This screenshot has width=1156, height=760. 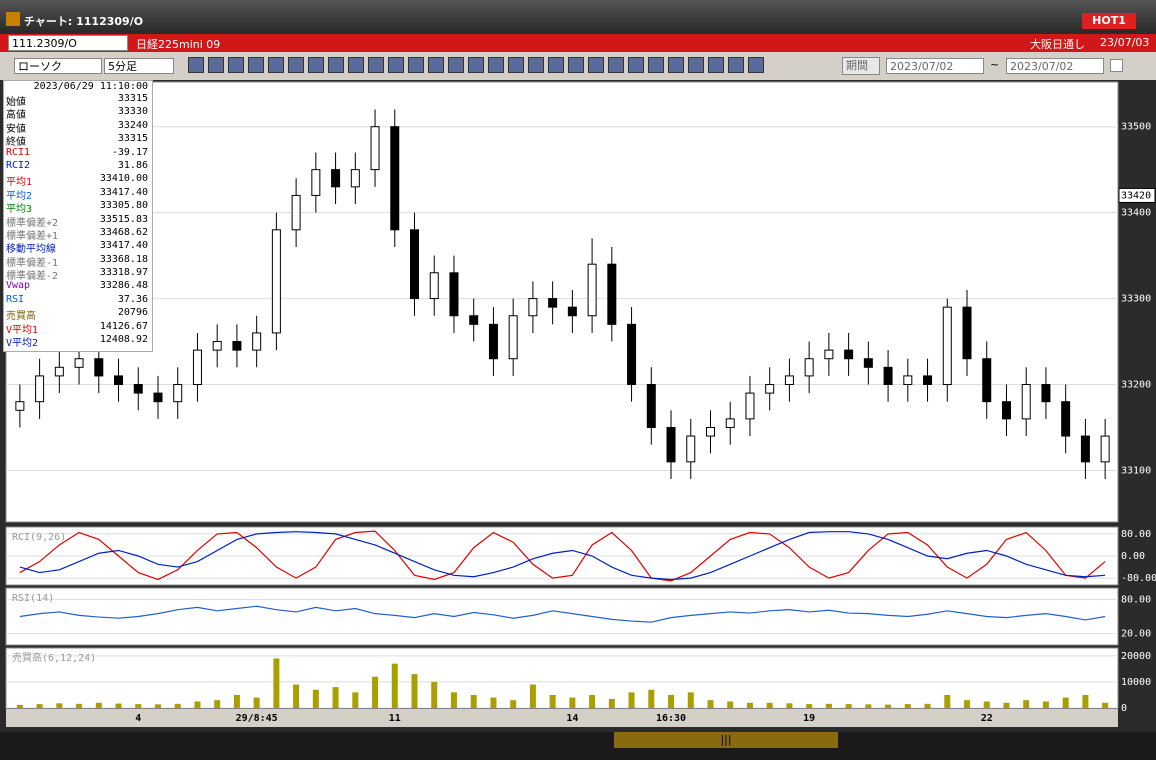 I want to click on x-tick-label: 16:30, so click(x=671, y=718).